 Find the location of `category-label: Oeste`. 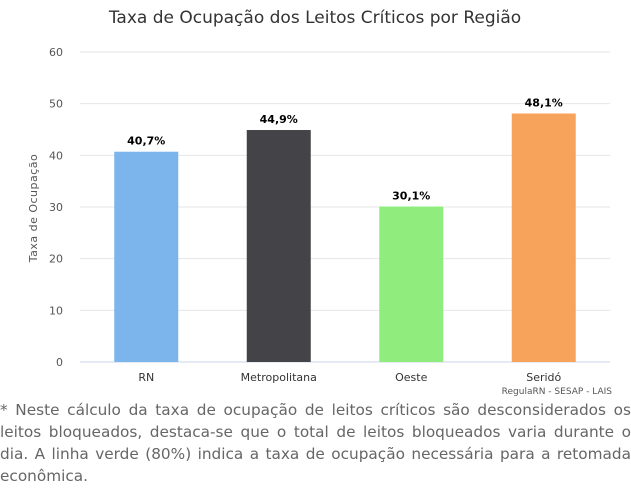

category-label: Oeste is located at coordinates (411, 377).